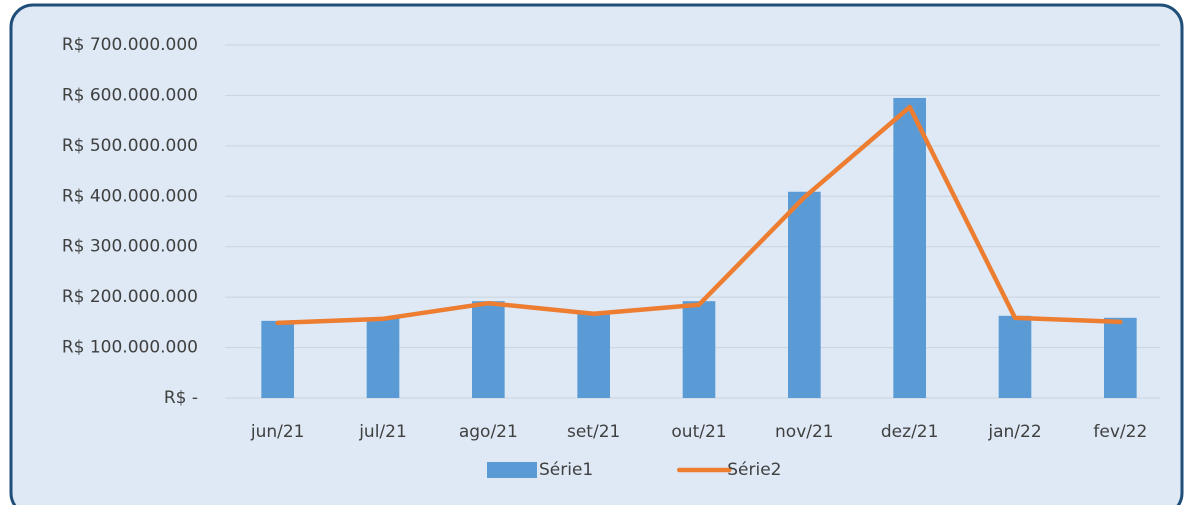 This screenshot has height=505, width=1190. I want to click on x-tick-label: nov/21, so click(804, 432).